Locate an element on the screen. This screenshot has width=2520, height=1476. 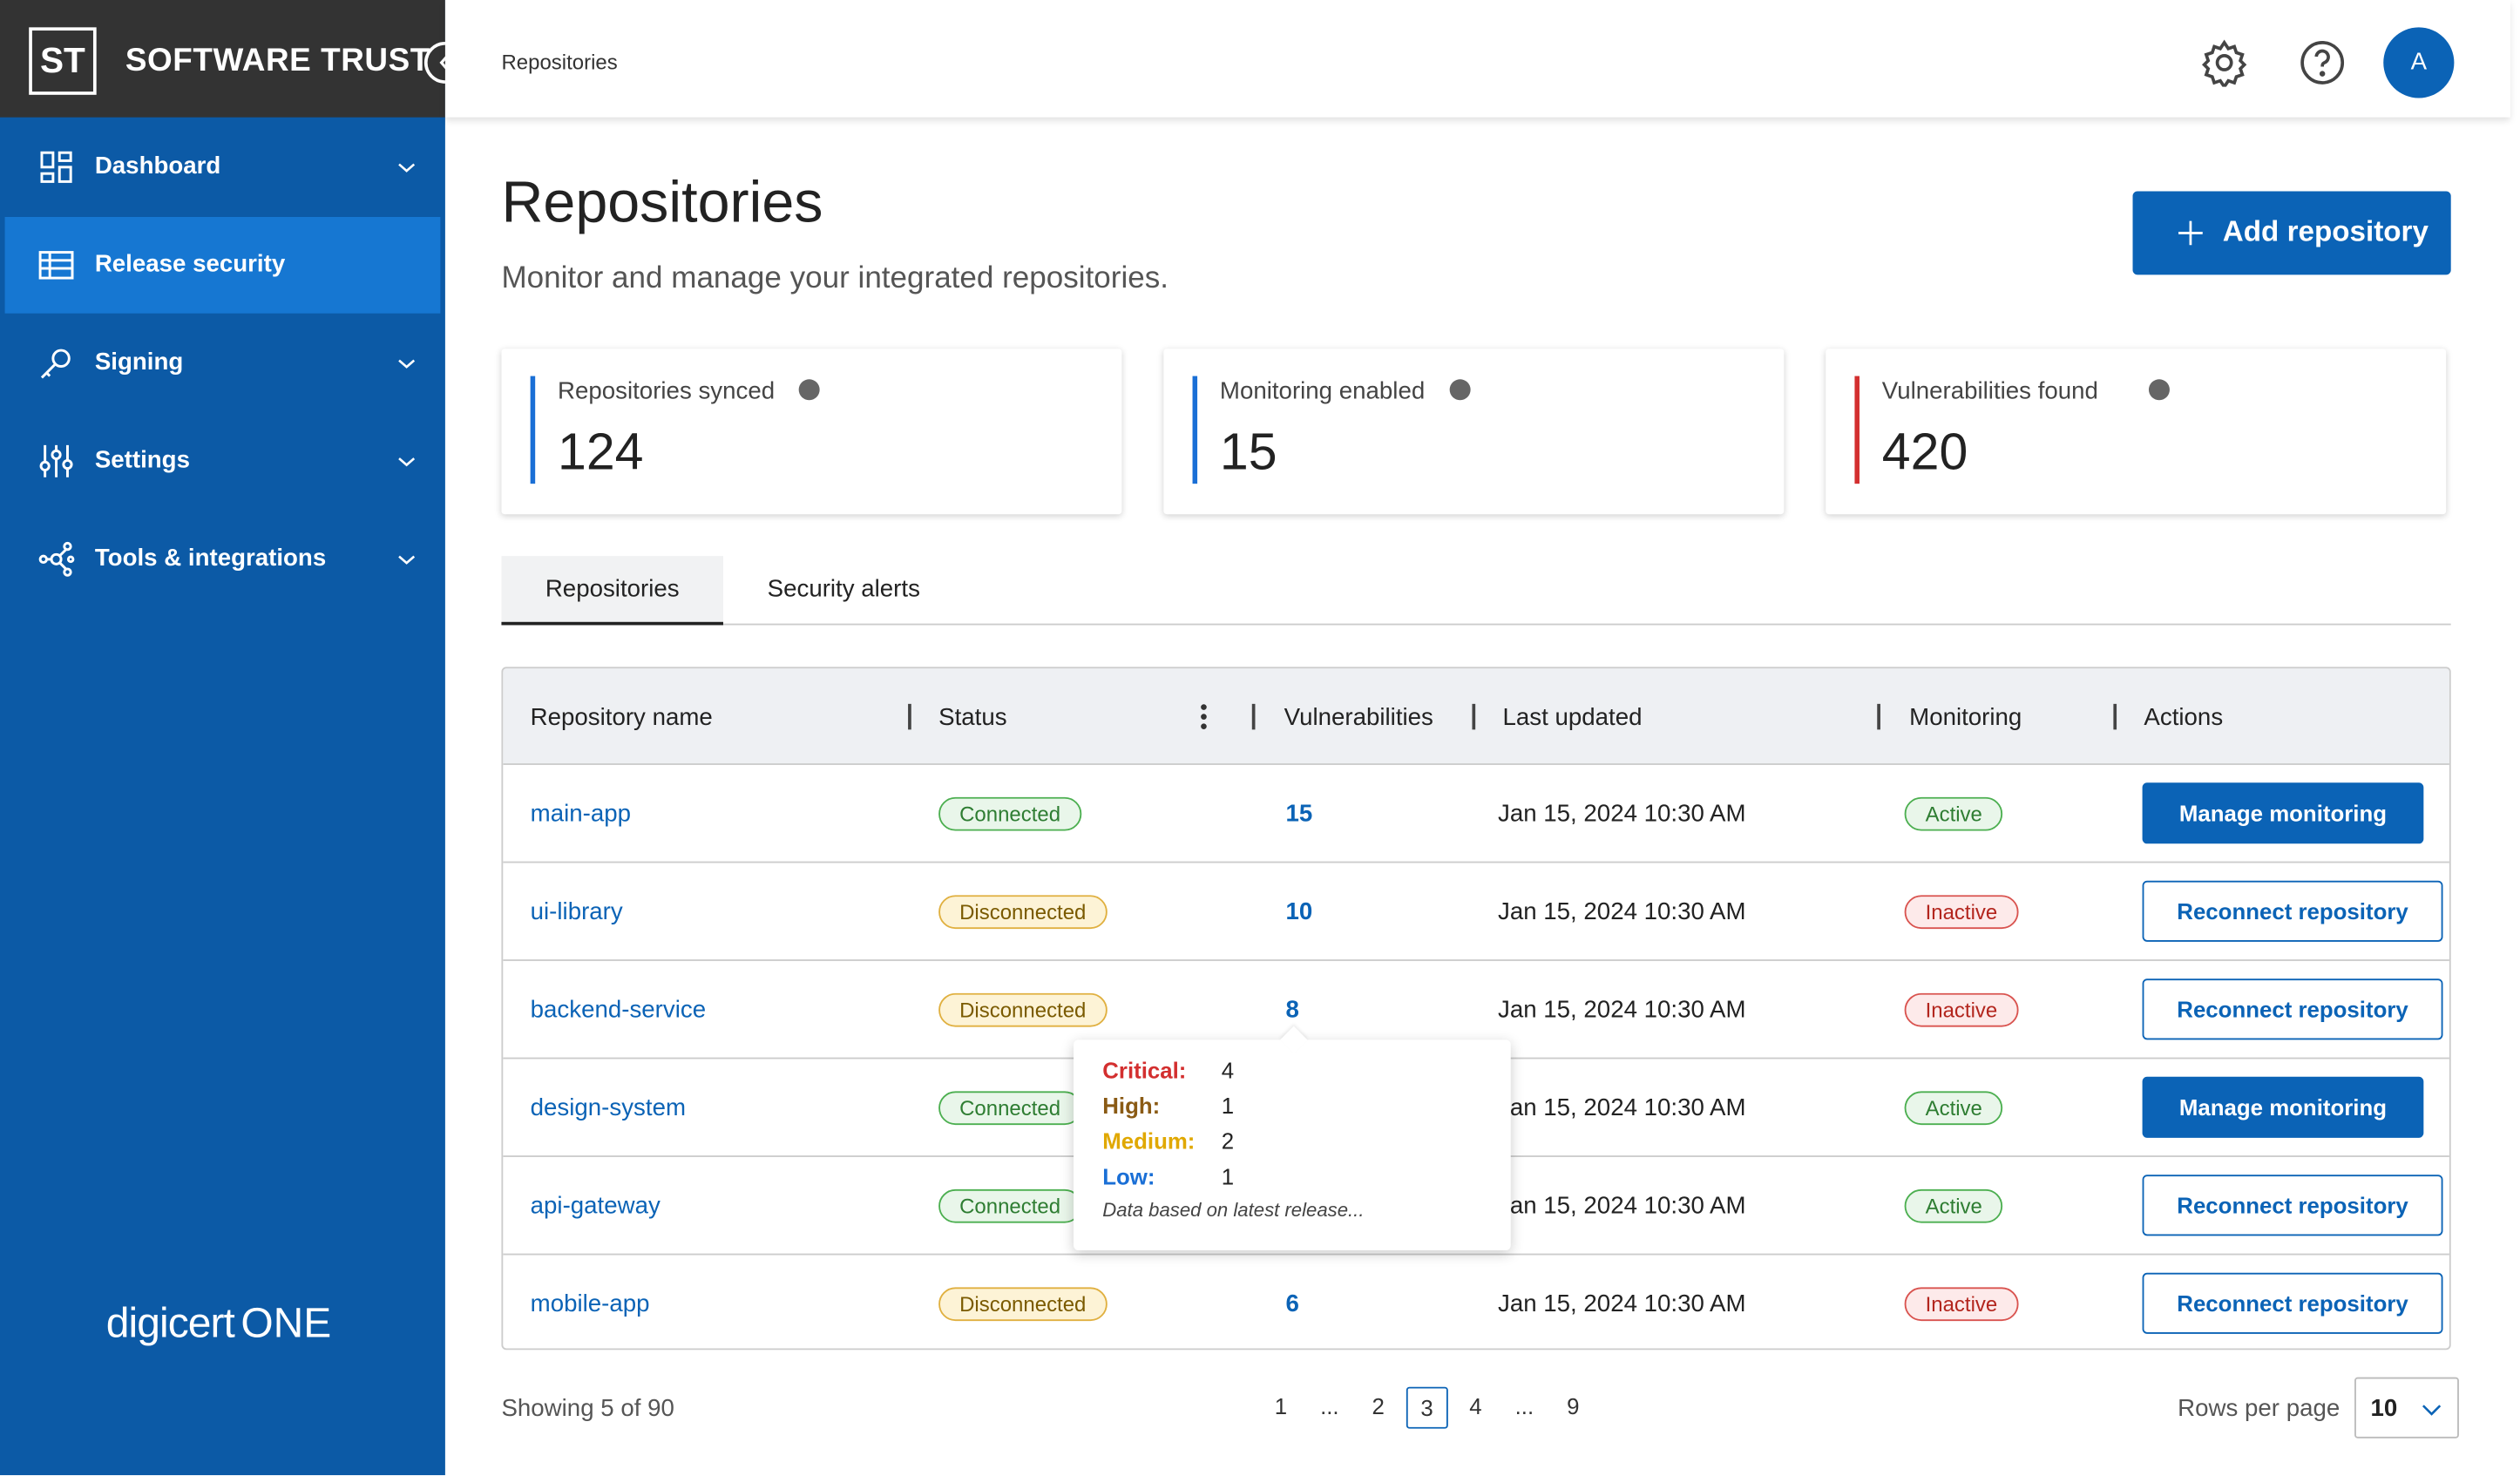
tab-label: Repositories is located at coordinates (612, 589).